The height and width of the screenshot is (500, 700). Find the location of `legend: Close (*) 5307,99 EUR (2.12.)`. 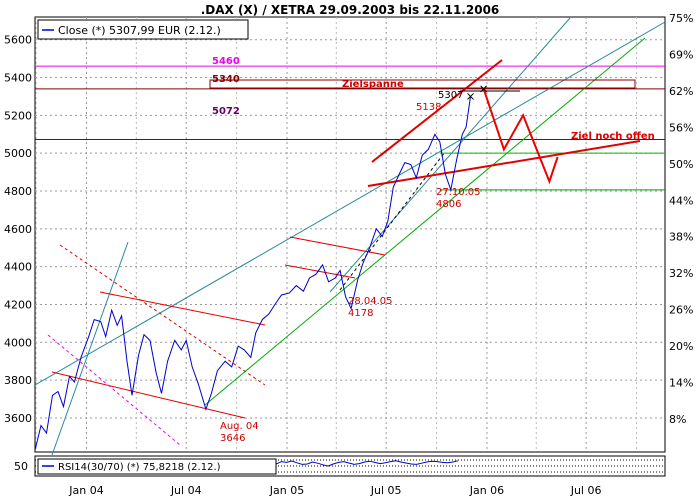

legend: Close (*) 5307,99 EUR (2.12.) is located at coordinates (143, 29).